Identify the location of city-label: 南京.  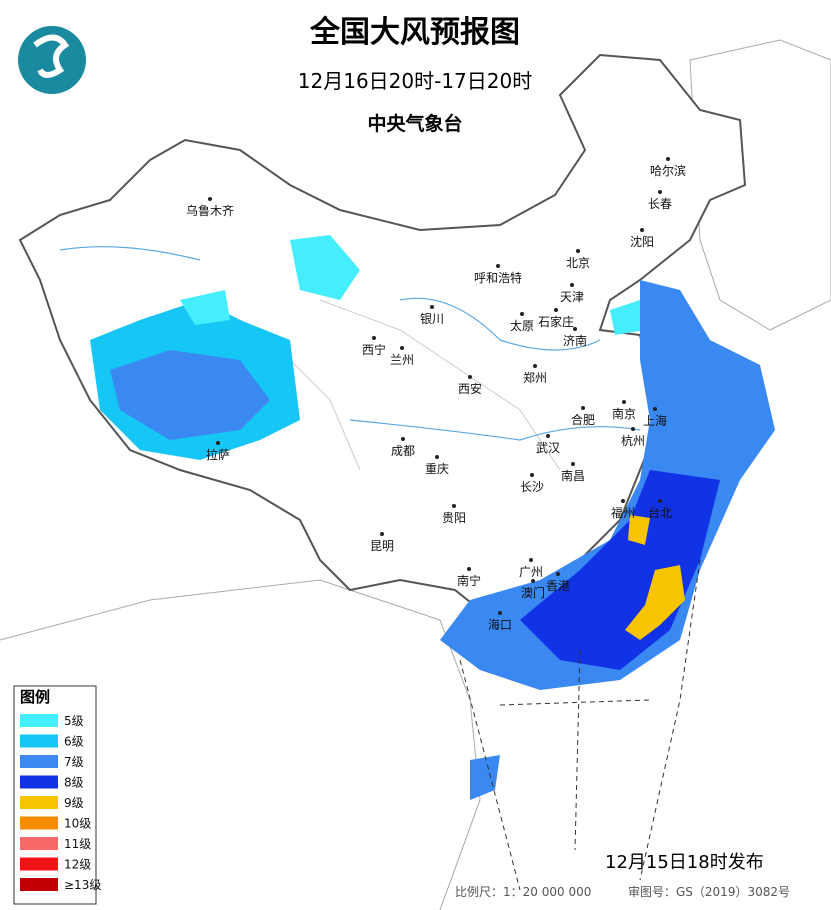
(624, 413).